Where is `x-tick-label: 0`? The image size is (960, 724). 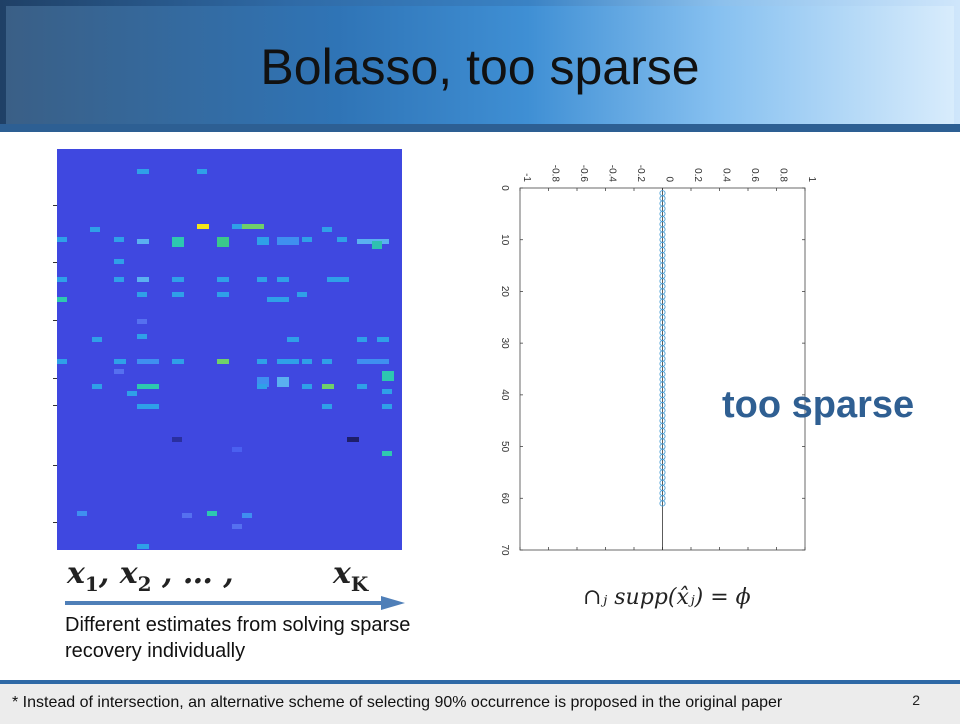
x-tick-label: 0 is located at coordinates (669, 179).